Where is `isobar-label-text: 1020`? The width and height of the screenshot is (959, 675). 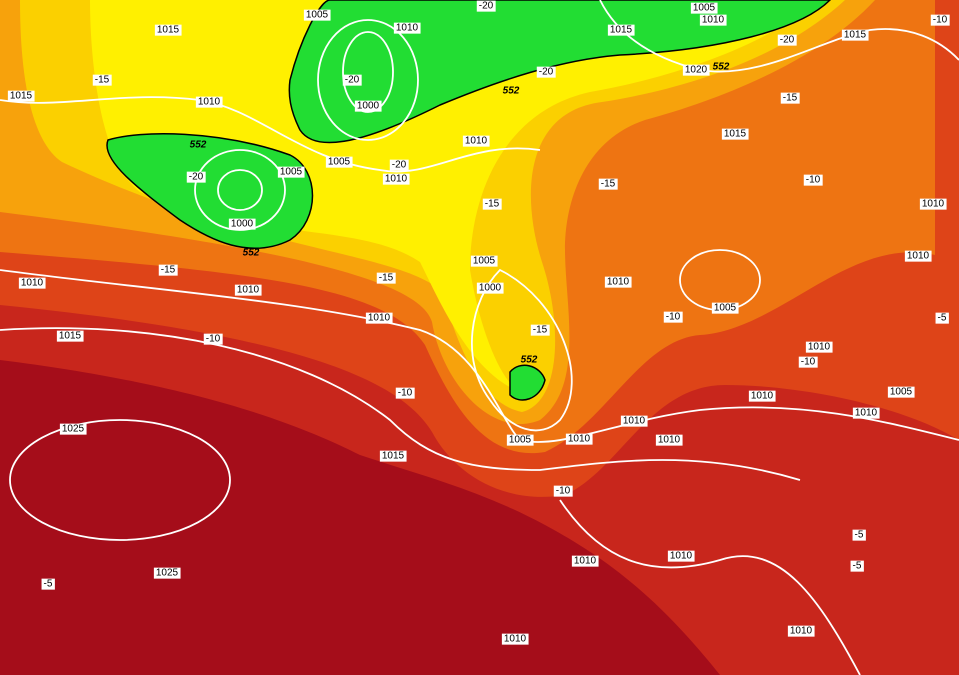 isobar-label-text: 1020 is located at coordinates (696, 70).